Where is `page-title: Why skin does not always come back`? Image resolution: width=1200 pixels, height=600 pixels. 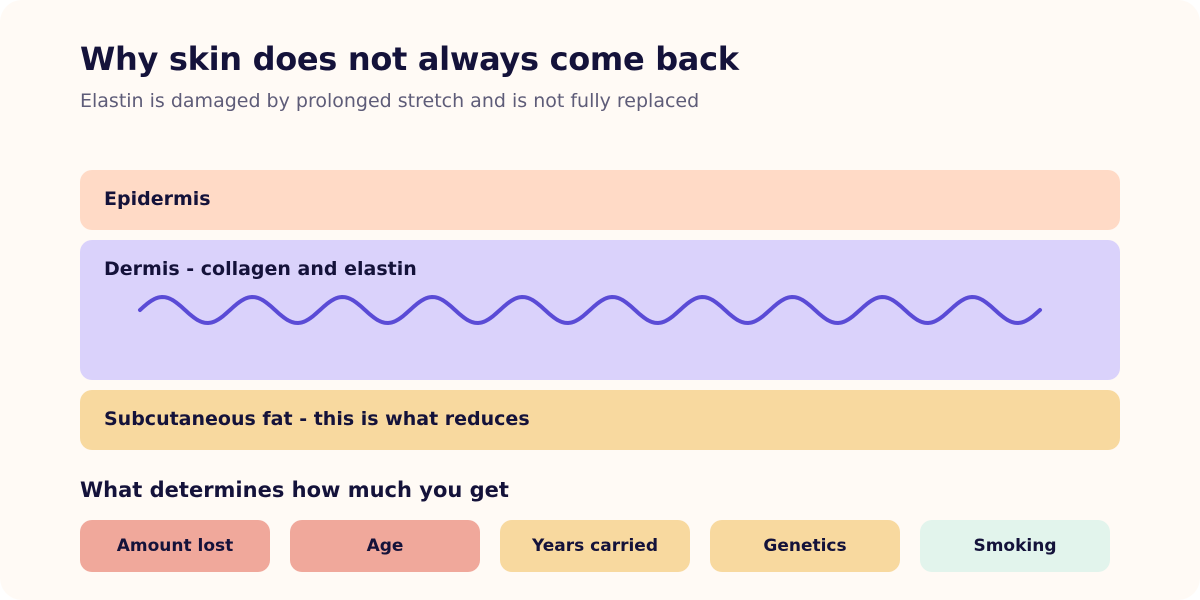 page-title: Why skin does not always come back is located at coordinates (409, 59).